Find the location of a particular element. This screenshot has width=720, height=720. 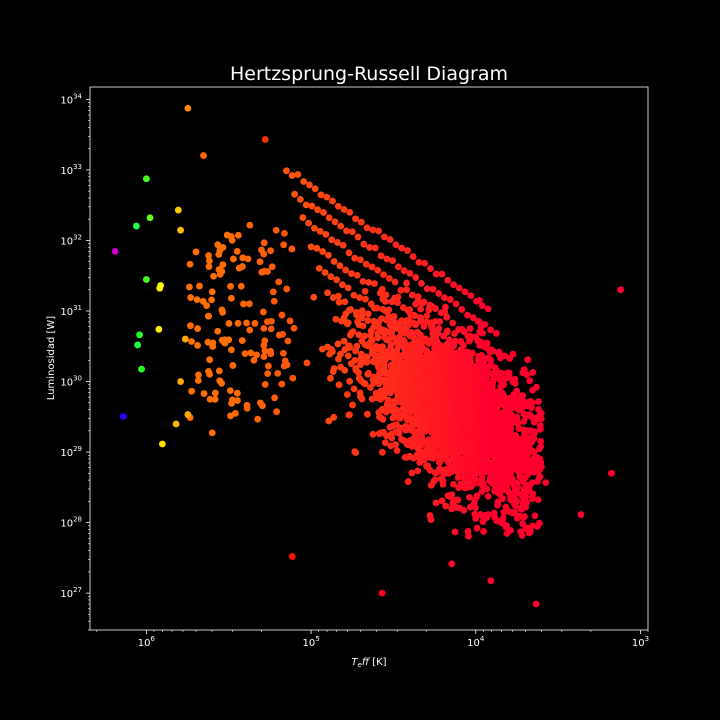

x-tick-label: 10⁵ is located at coordinates (310, 642).